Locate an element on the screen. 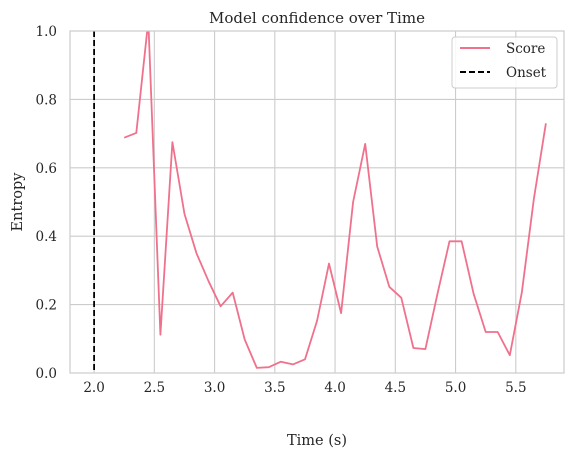  y-tick-label: 0.8 is located at coordinates (46, 100).